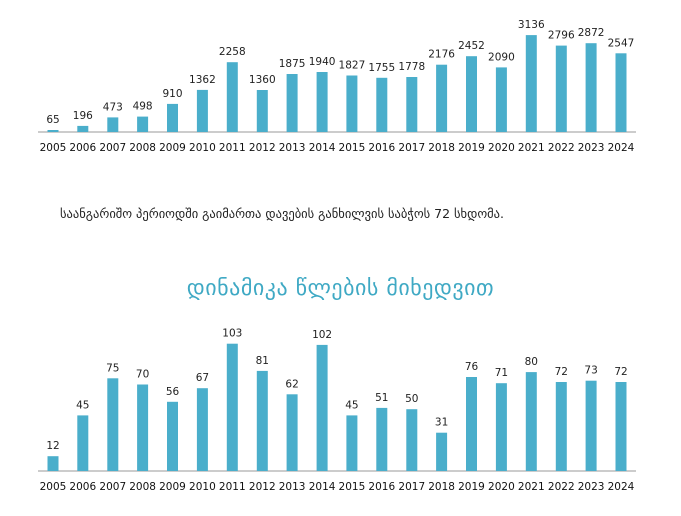 This screenshot has width=681, height=516. What do you see at coordinates (340, 288) in the screenshot?
I see `section-title: დინამიკა წლების მიხედვით` at bounding box center [340, 288].